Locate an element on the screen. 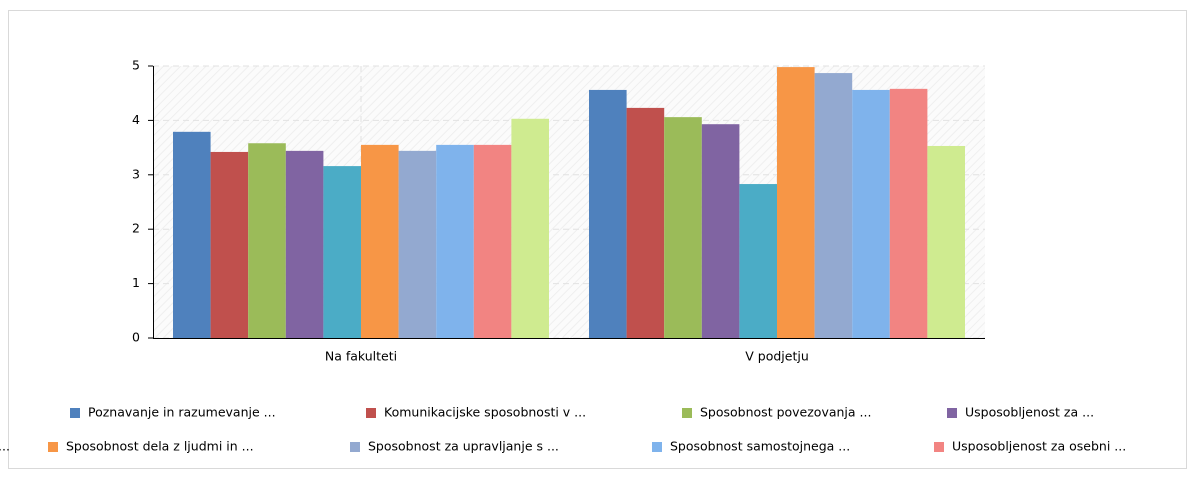  y-tick-label: 1 is located at coordinates (136, 282).